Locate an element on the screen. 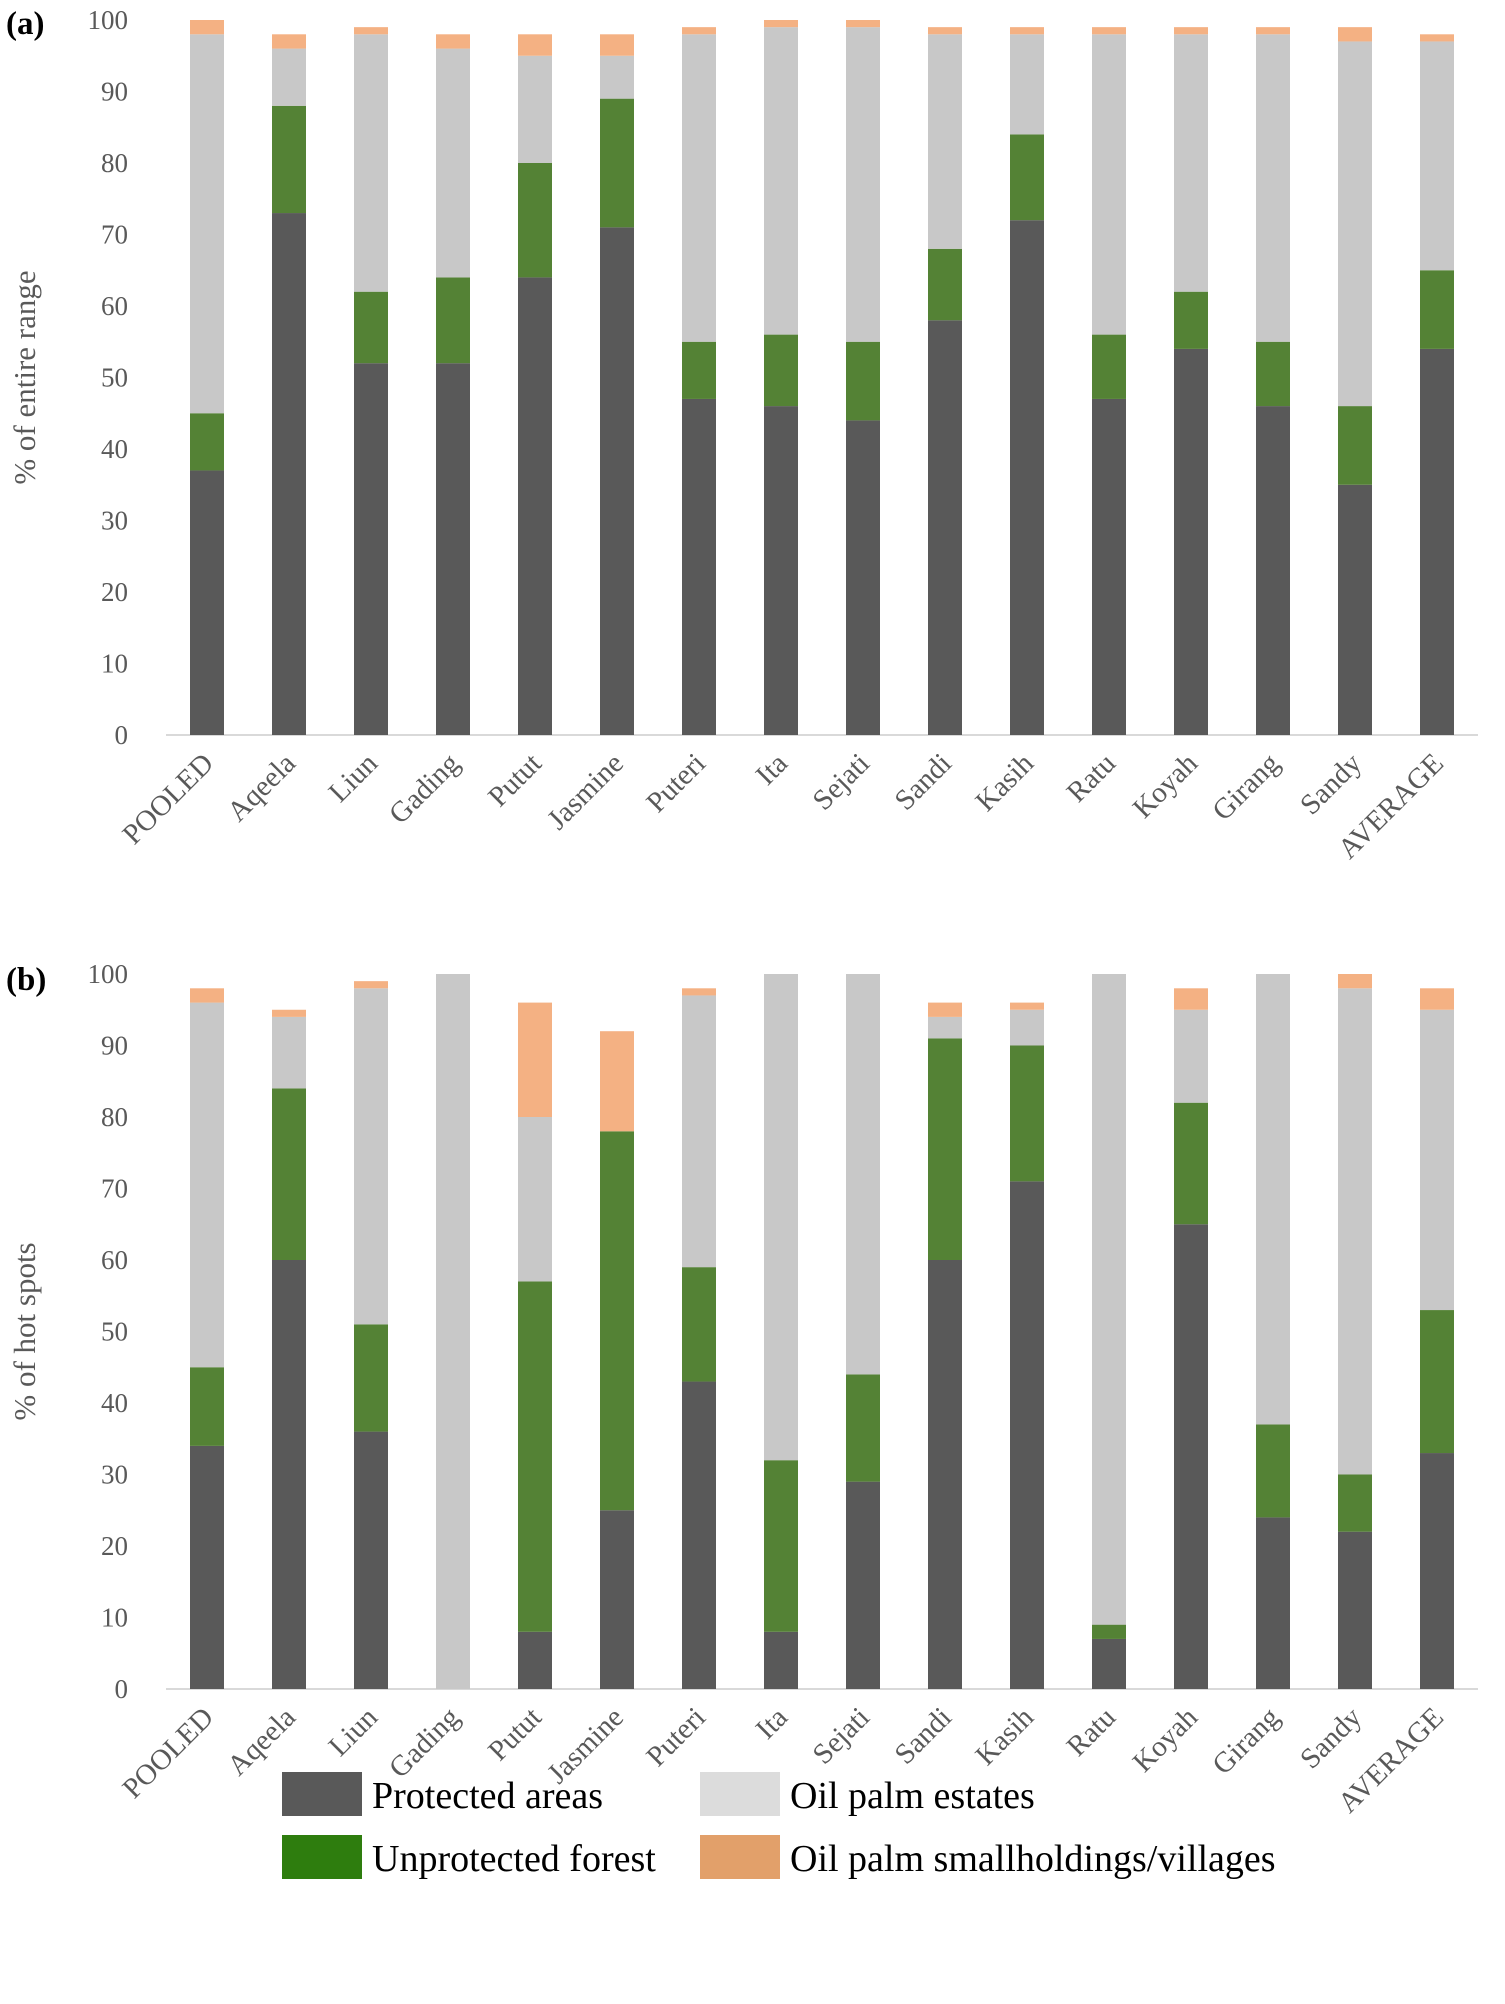 This screenshot has width=1505, height=2004. bar-oil-palm-smallholdings-villages-aqeela is located at coordinates (289, 41).